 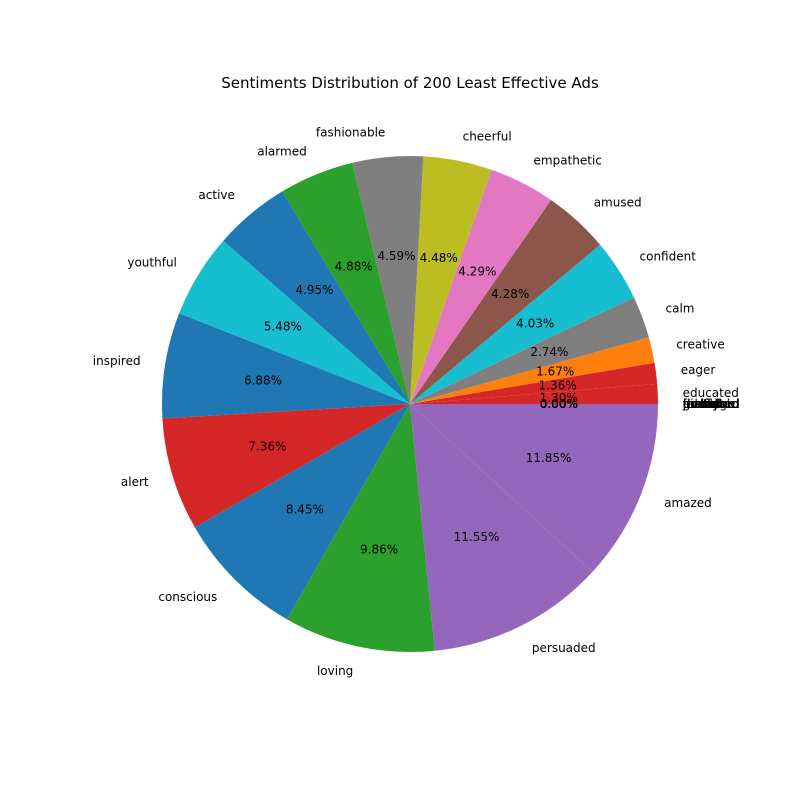 I want to click on pie-slice-alarmed, so click(x=346, y=283).